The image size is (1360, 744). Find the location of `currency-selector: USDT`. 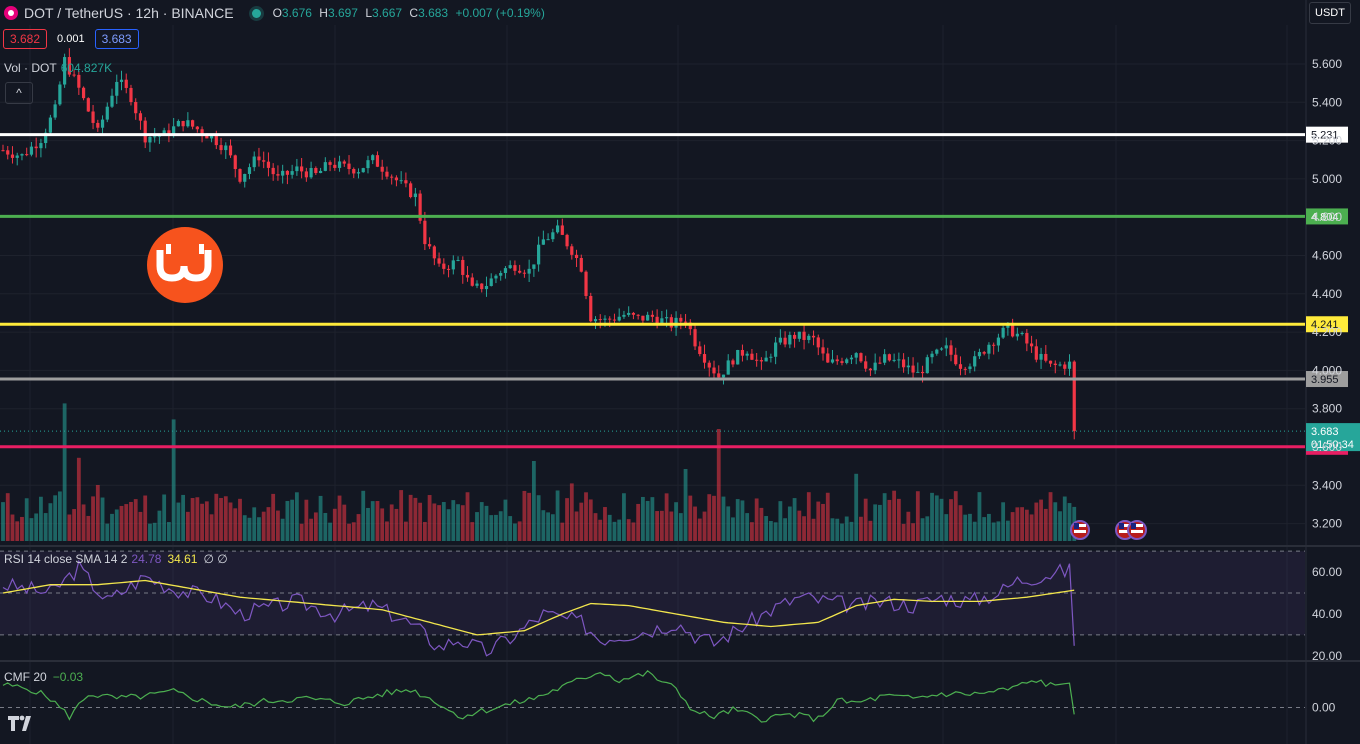

currency-selector: USDT is located at coordinates (1330, 13).